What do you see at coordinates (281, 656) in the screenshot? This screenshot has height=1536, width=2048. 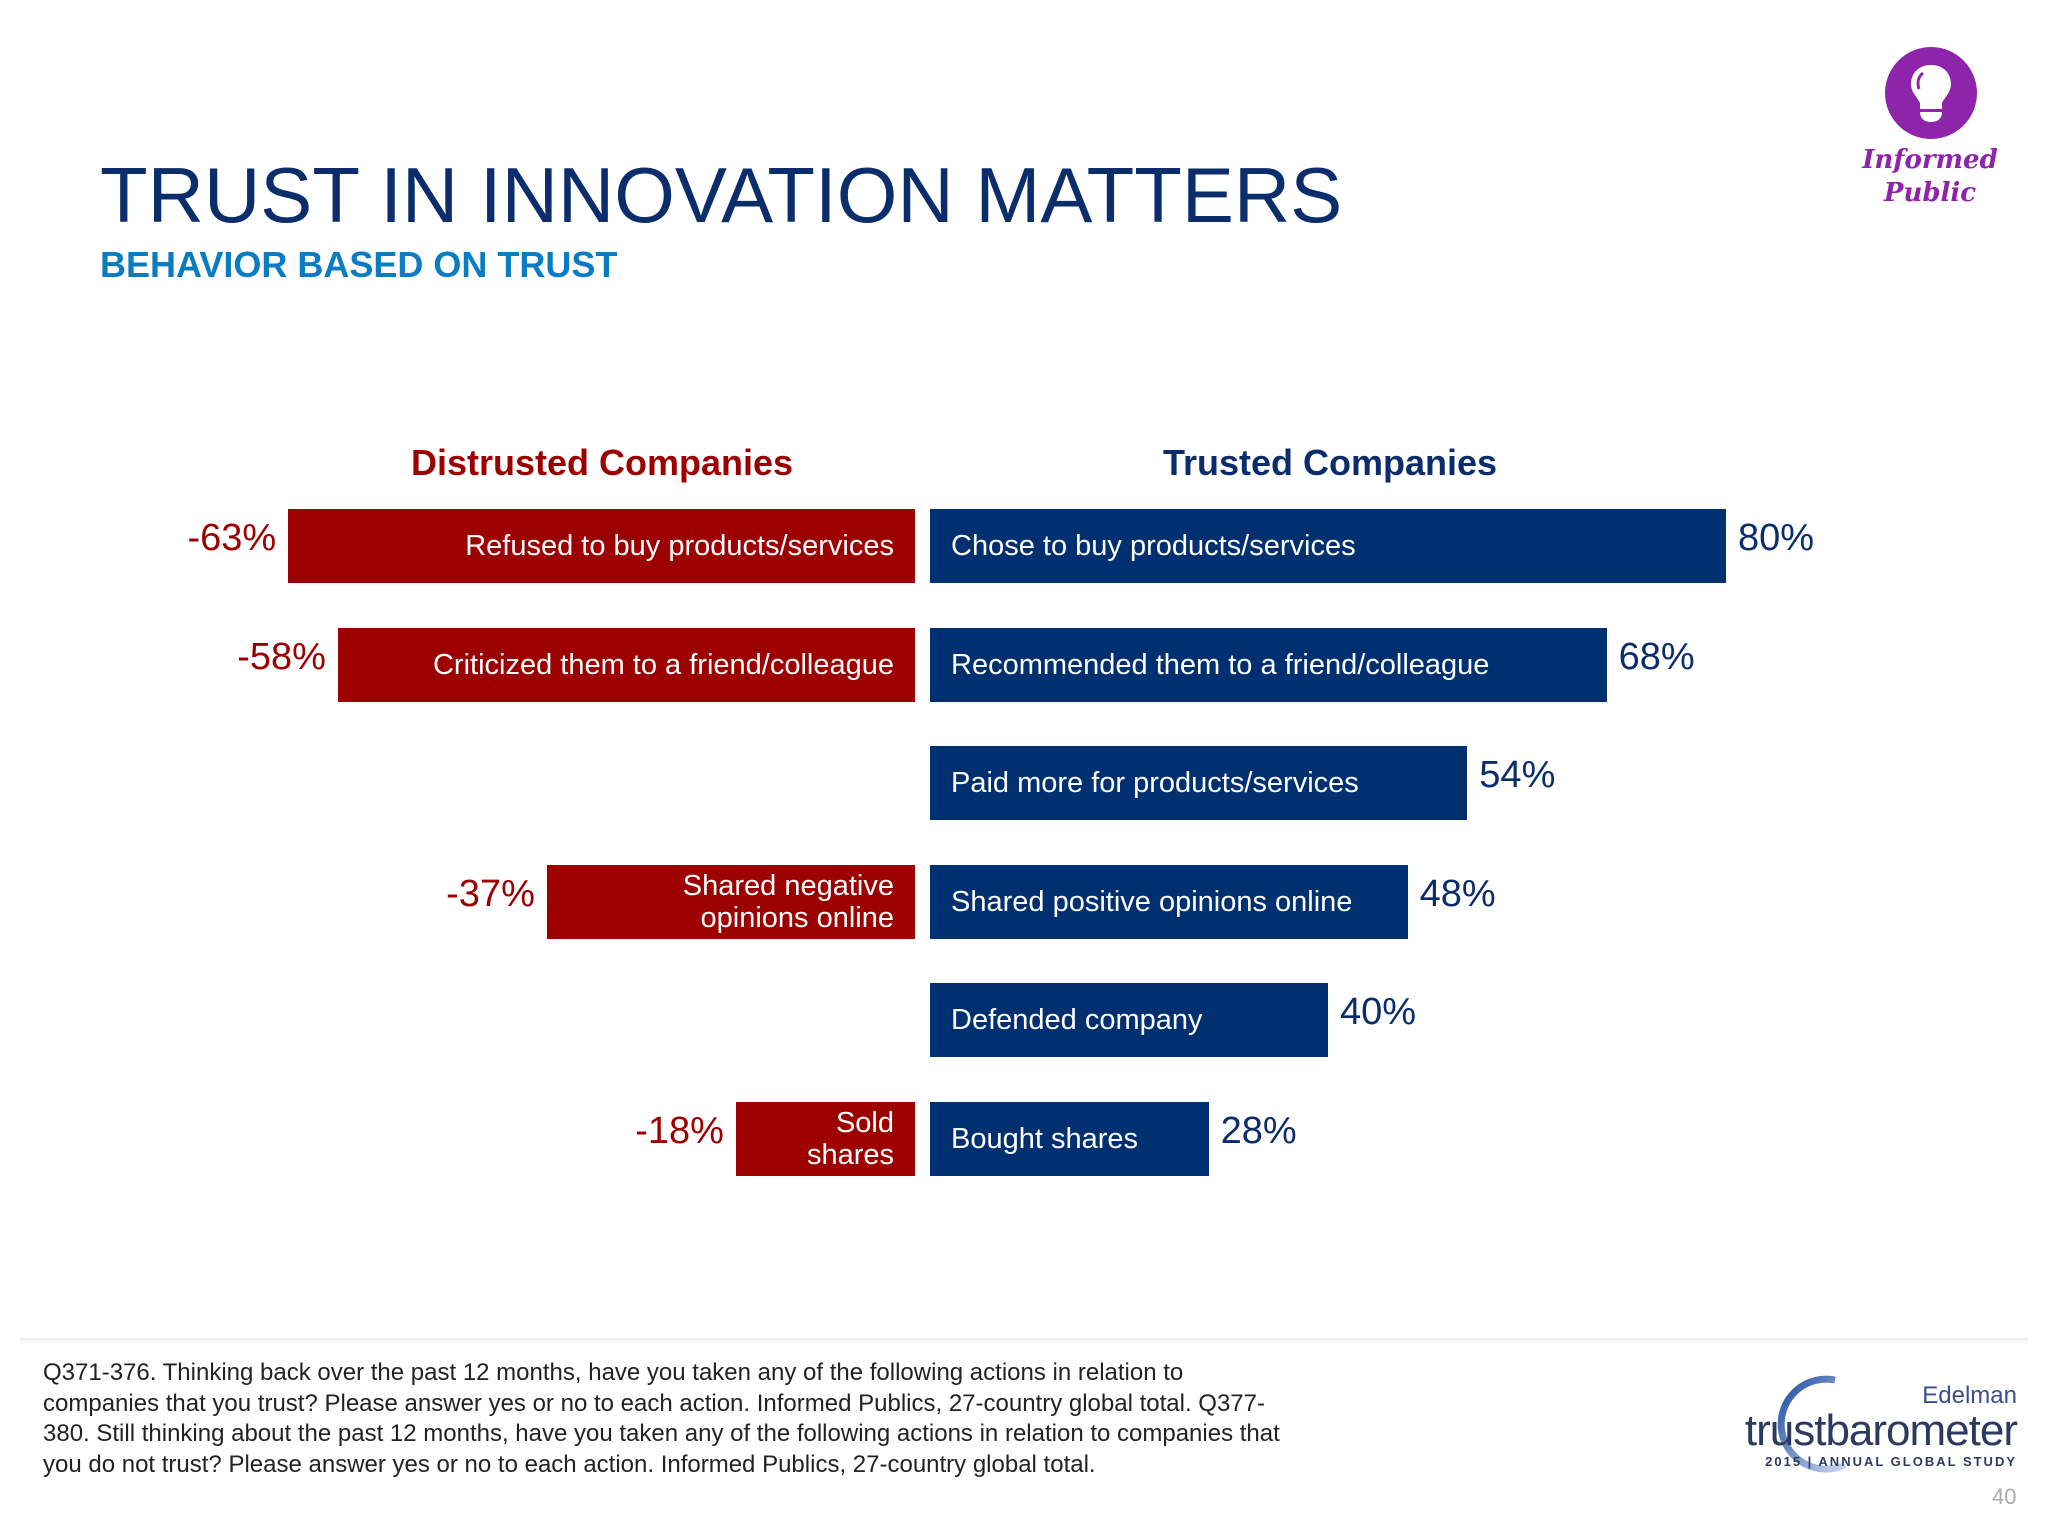 I see `value-label: -58%` at bounding box center [281, 656].